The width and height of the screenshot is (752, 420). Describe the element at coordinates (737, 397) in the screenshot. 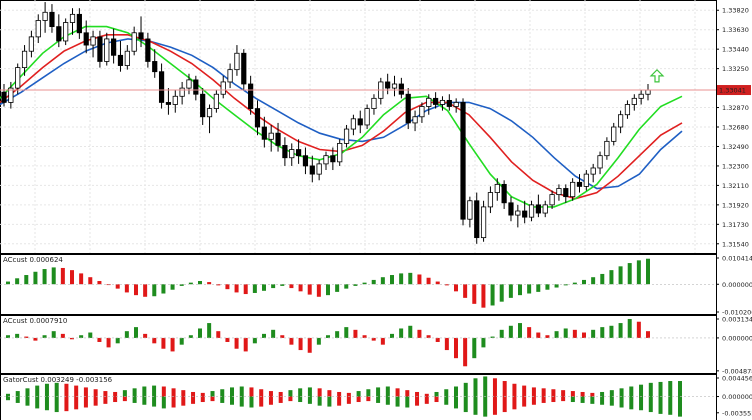

I see `y-tick-label: 0.000000` at that location.